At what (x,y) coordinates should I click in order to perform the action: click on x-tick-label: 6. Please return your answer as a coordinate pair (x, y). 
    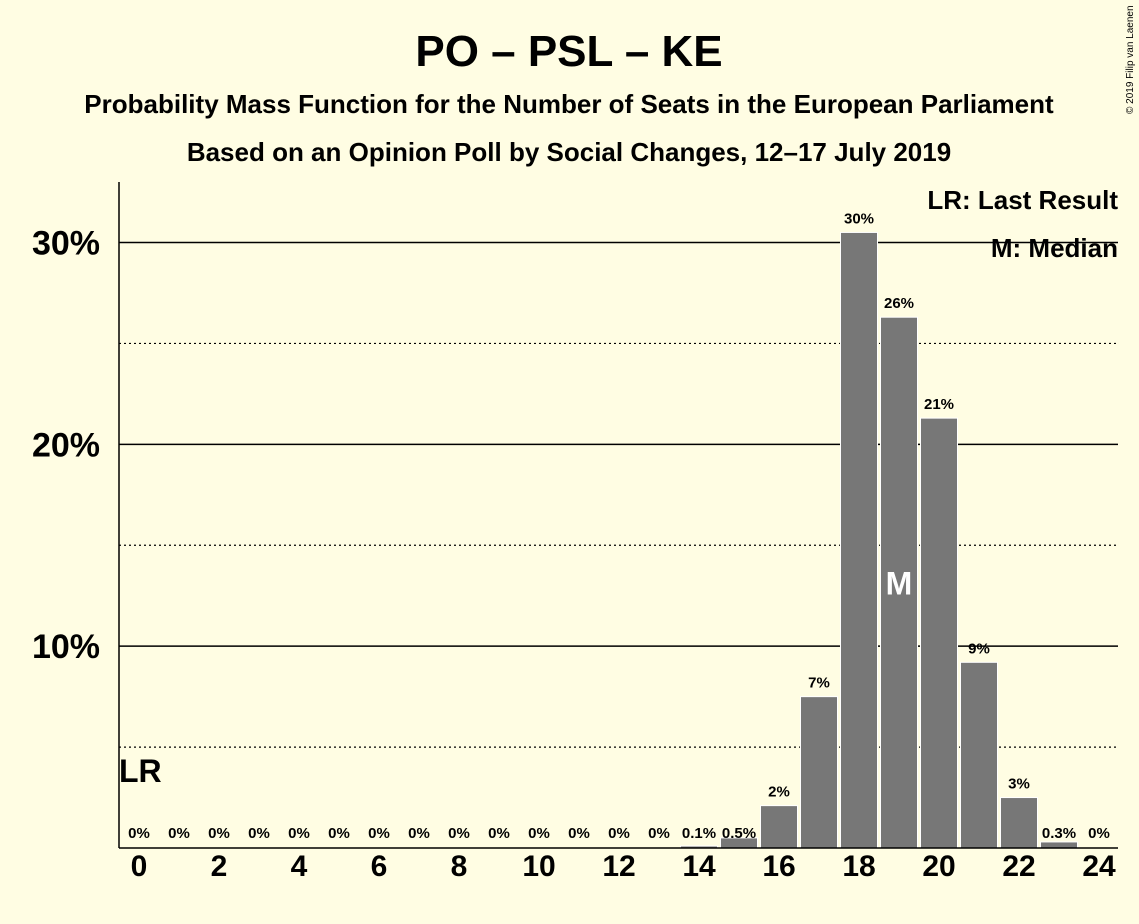
    Looking at the image, I should click on (379, 866).